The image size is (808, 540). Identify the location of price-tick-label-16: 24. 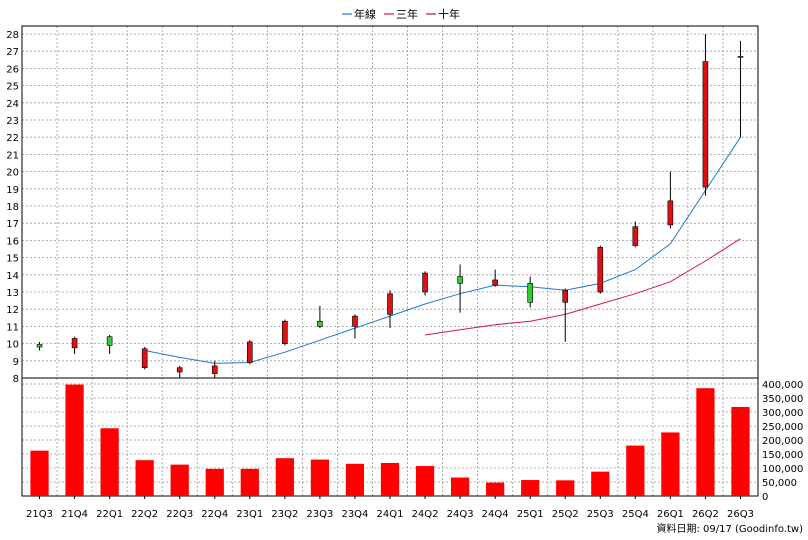
(12, 104).